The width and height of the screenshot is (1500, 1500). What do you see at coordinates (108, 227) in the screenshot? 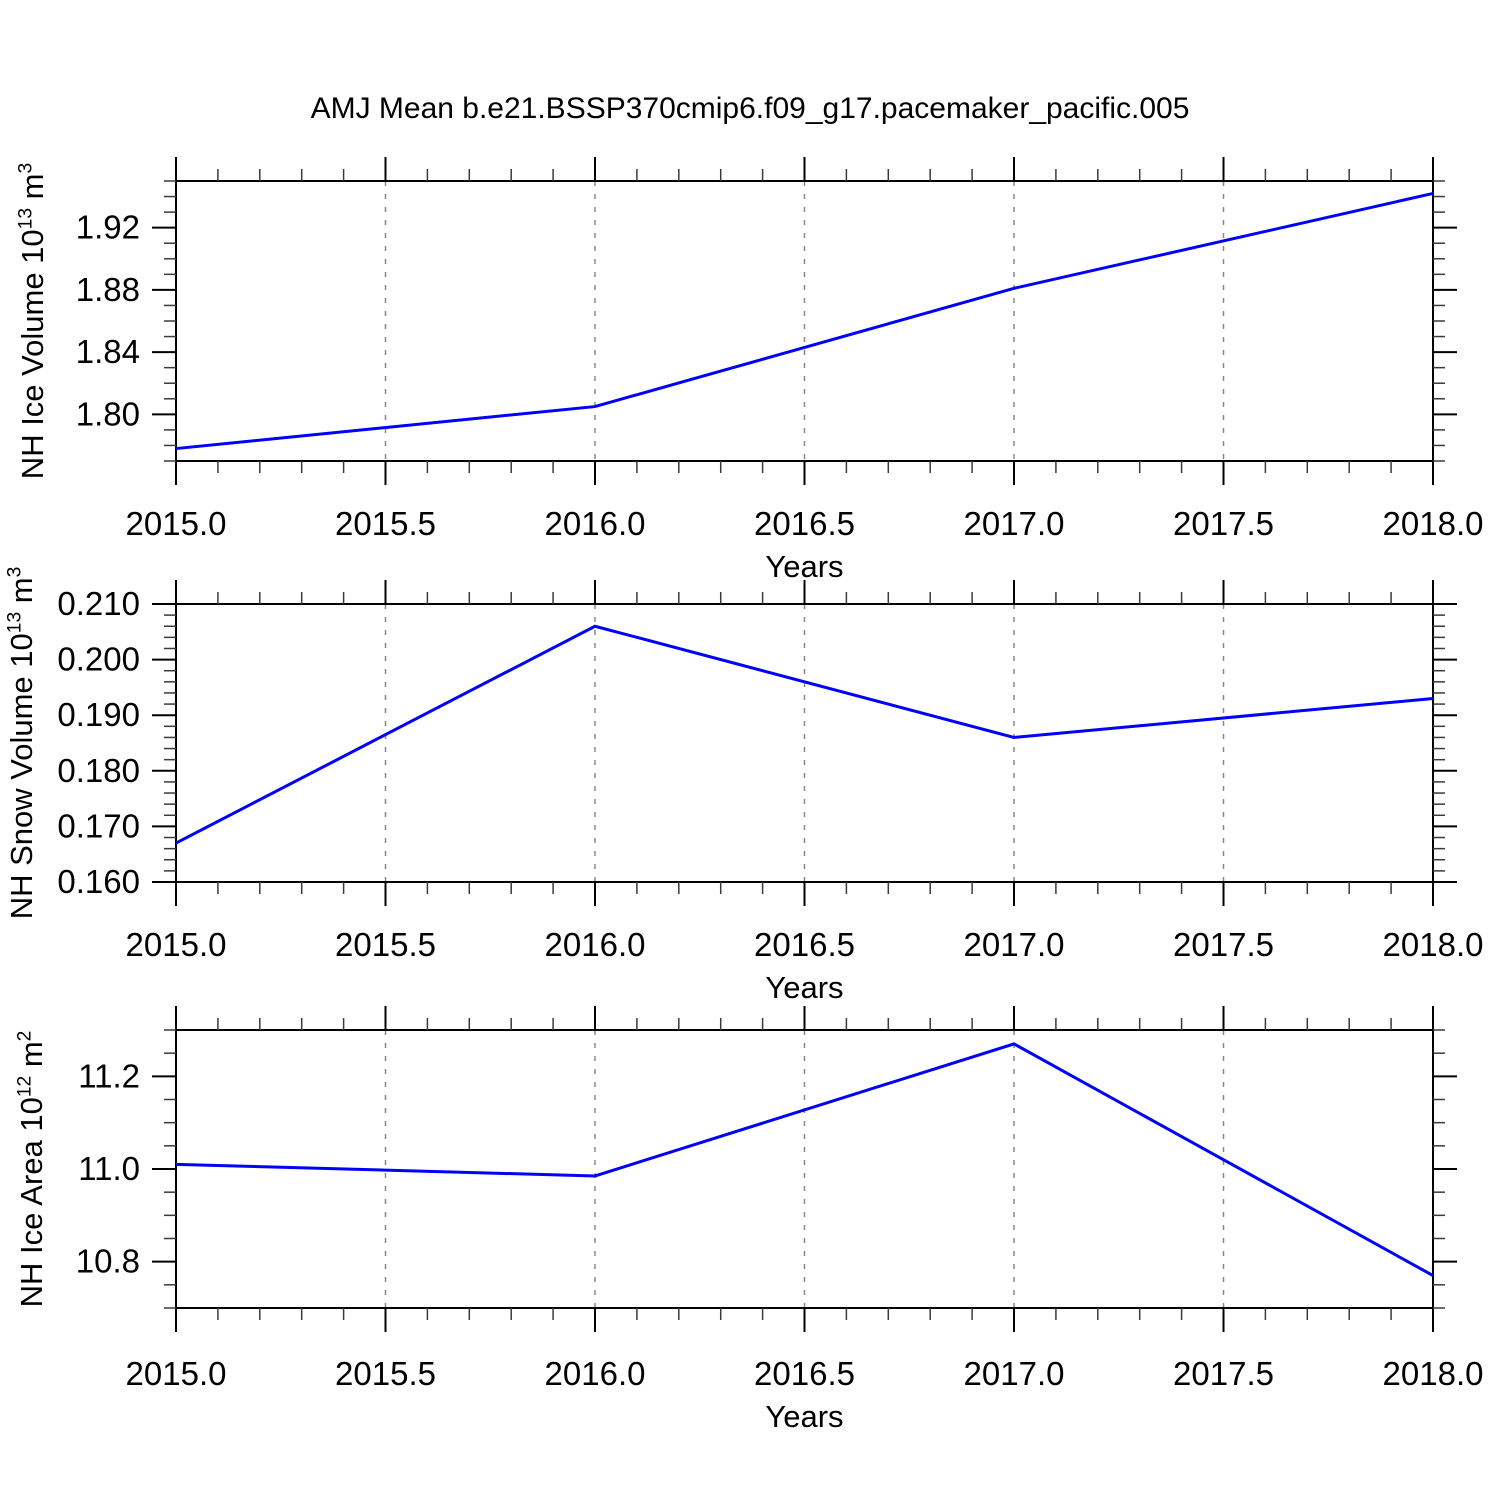
I see `y-tick-label: 1.92` at bounding box center [108, 227].